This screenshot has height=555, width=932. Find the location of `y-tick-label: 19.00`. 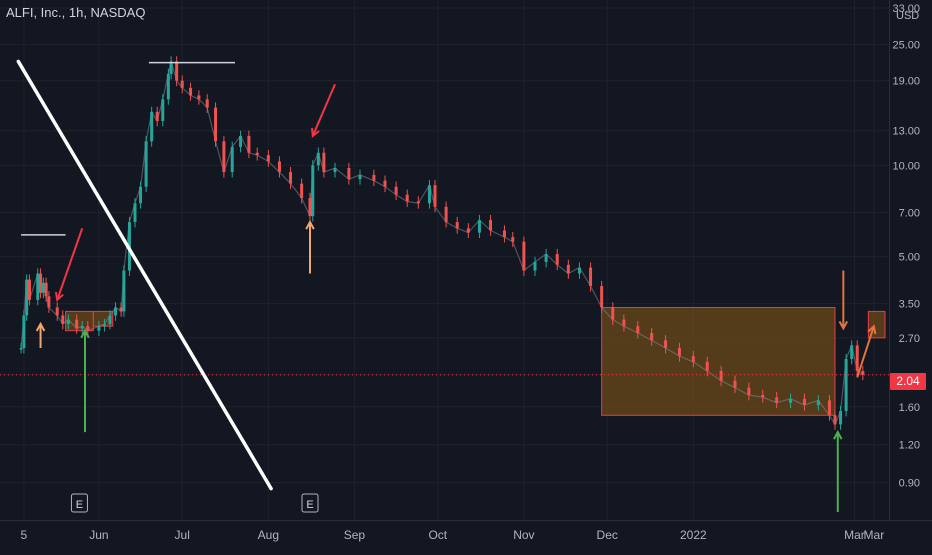

y-tick-label: 19.00 is located at coordinates (906, 82).